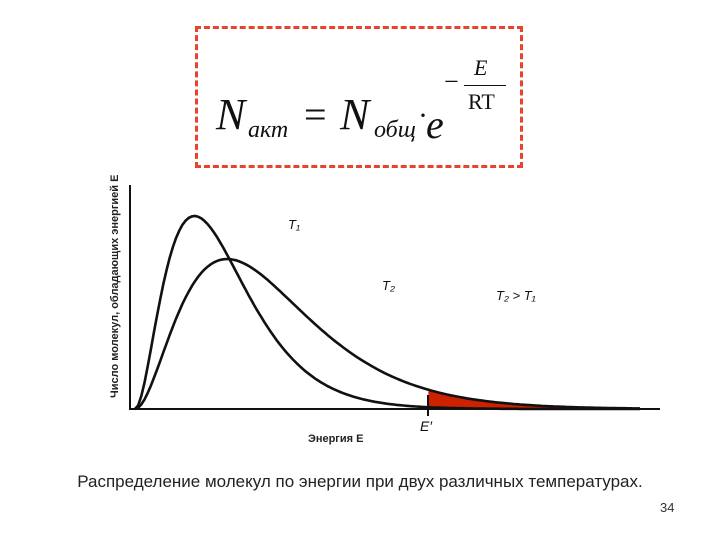 The height and width of the screenshot is (540, 720). Describe the element at coordinates (426, 426) in the screenshot. I see `threshold-label: E′` at that location.